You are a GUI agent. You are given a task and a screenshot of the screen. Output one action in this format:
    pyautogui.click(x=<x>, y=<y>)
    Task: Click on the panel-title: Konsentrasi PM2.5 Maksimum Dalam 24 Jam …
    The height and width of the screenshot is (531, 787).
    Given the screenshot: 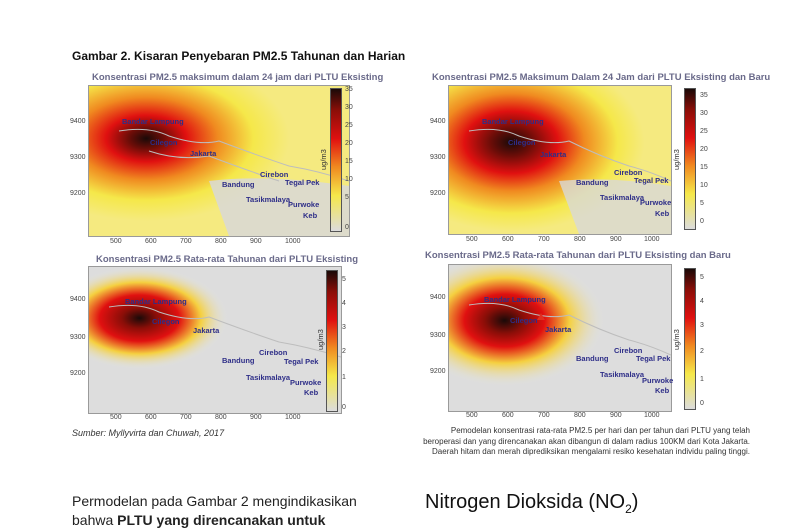 What is the action you would take?
    pyautogui.click(x=601, y=77)
    